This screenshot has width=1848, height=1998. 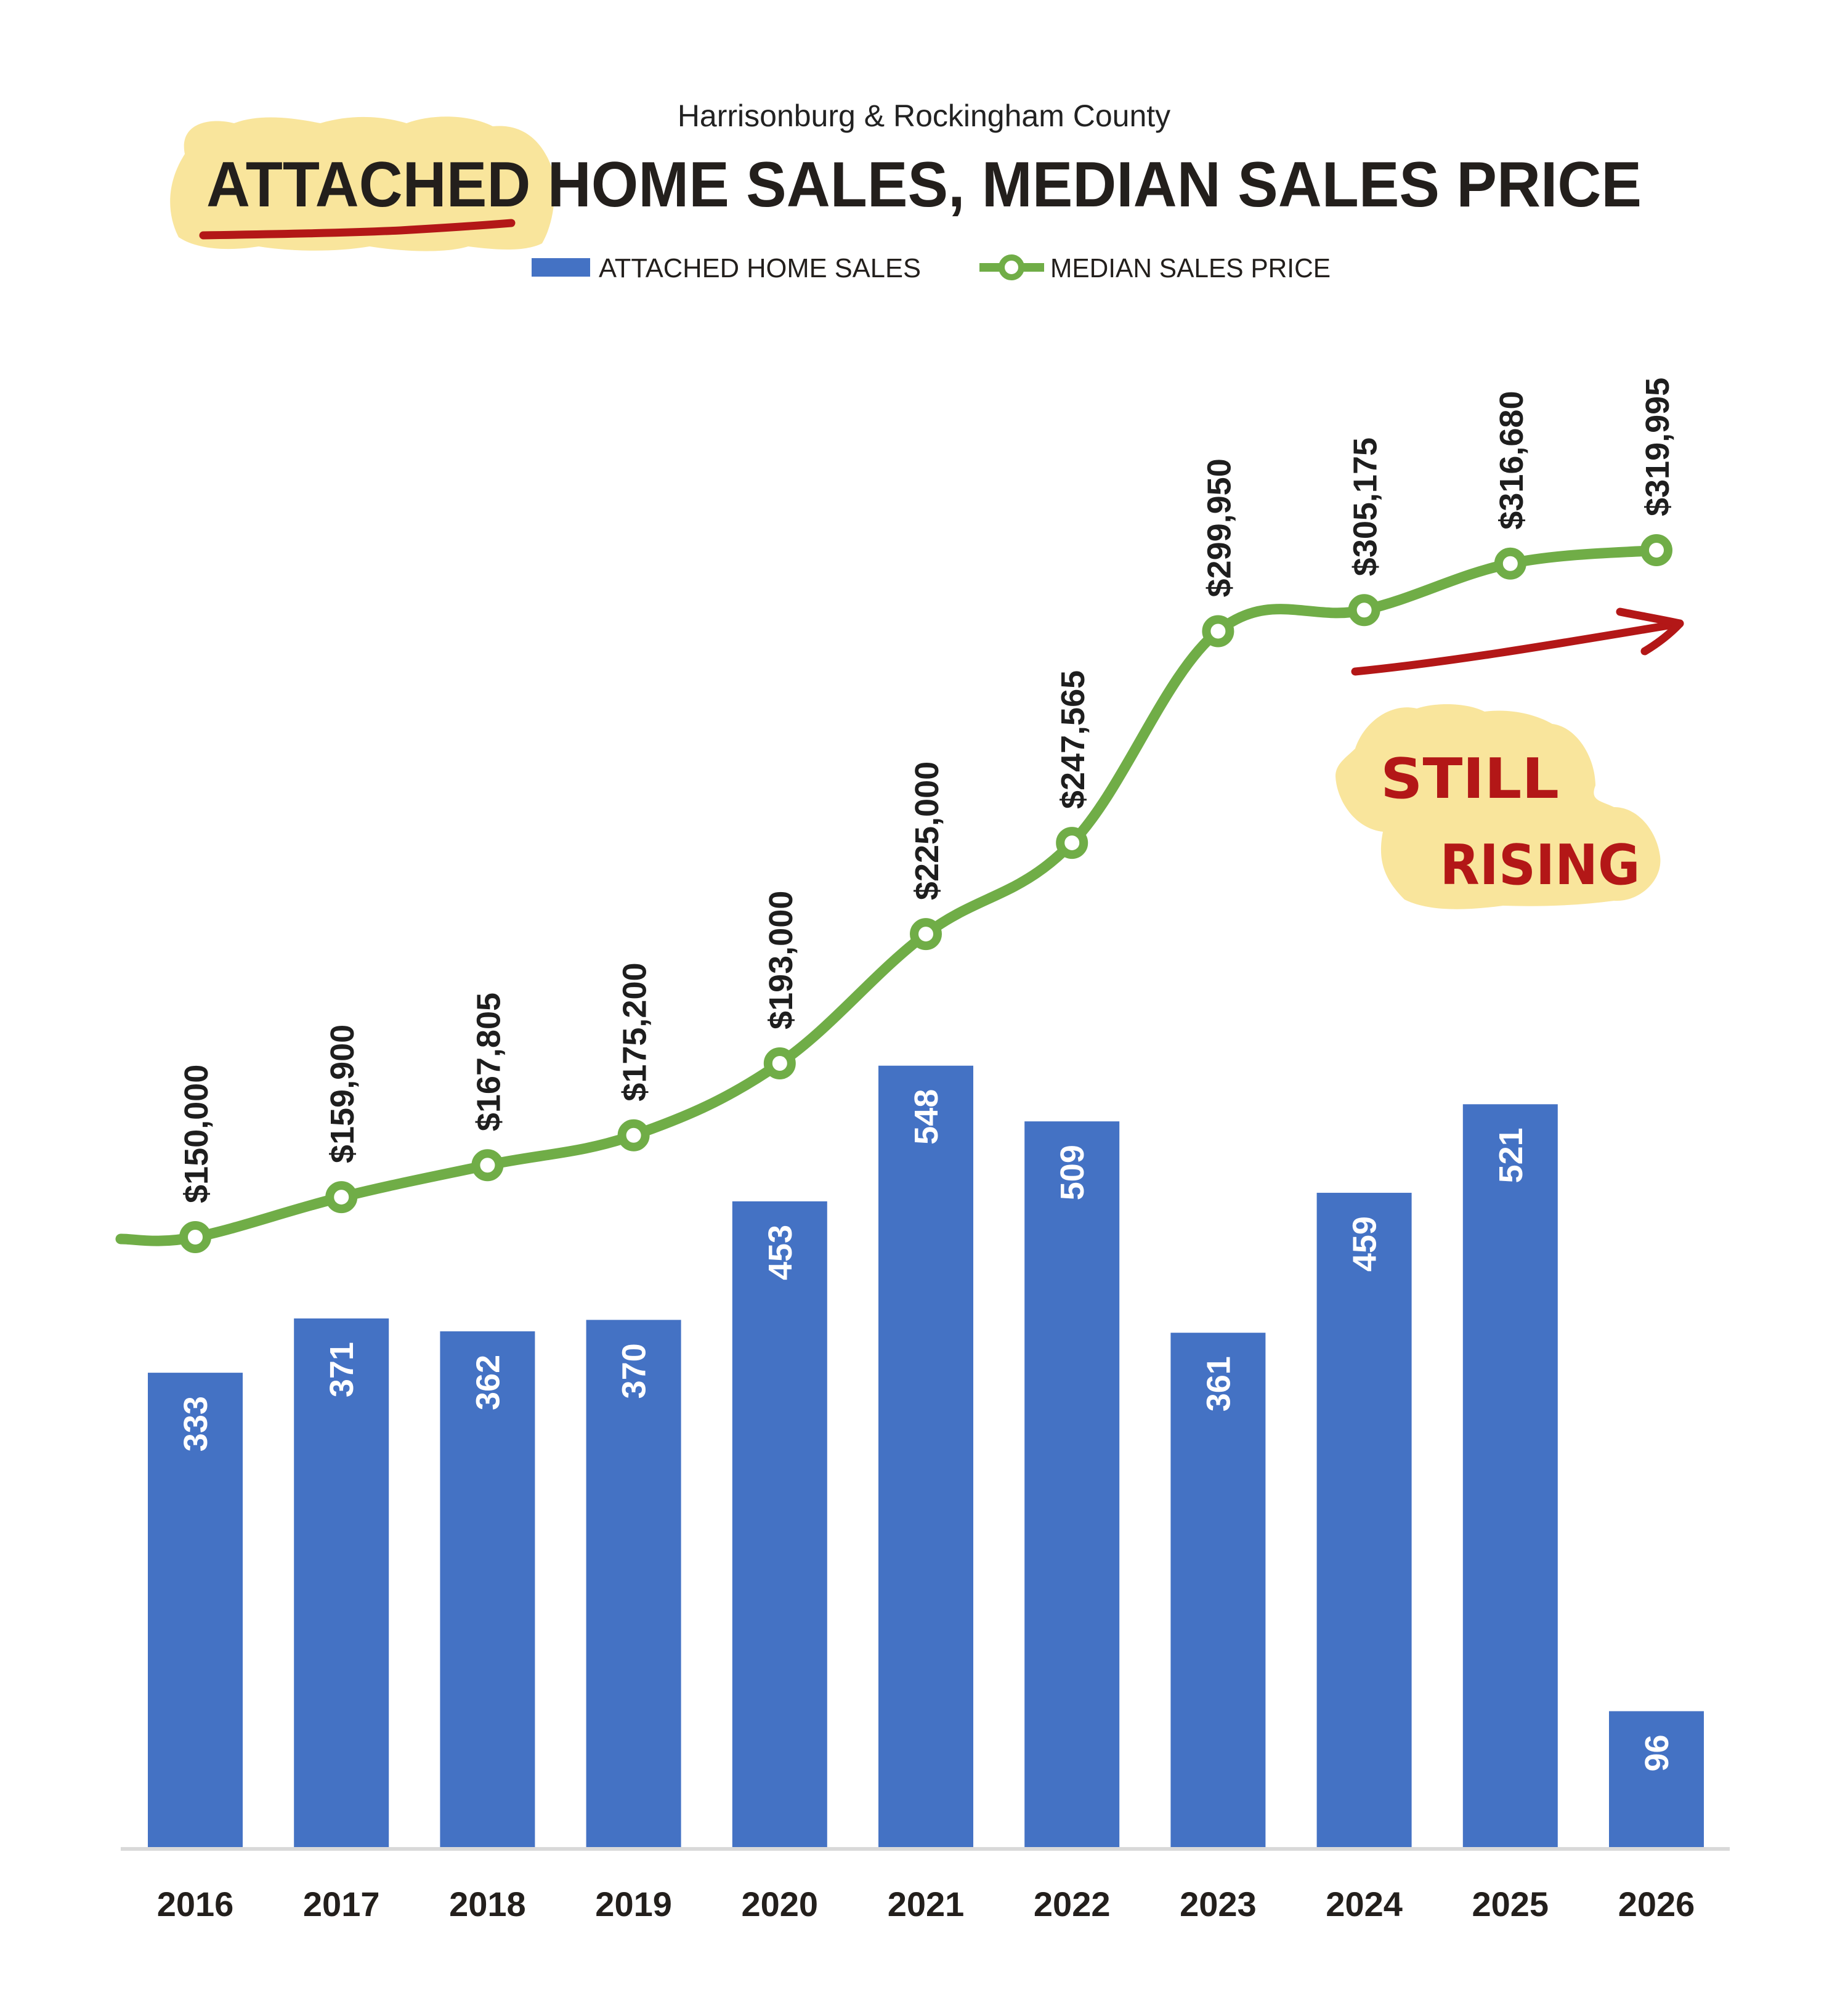 I want to click on x-tick-label: 2019, so click(x=633, y=1904).